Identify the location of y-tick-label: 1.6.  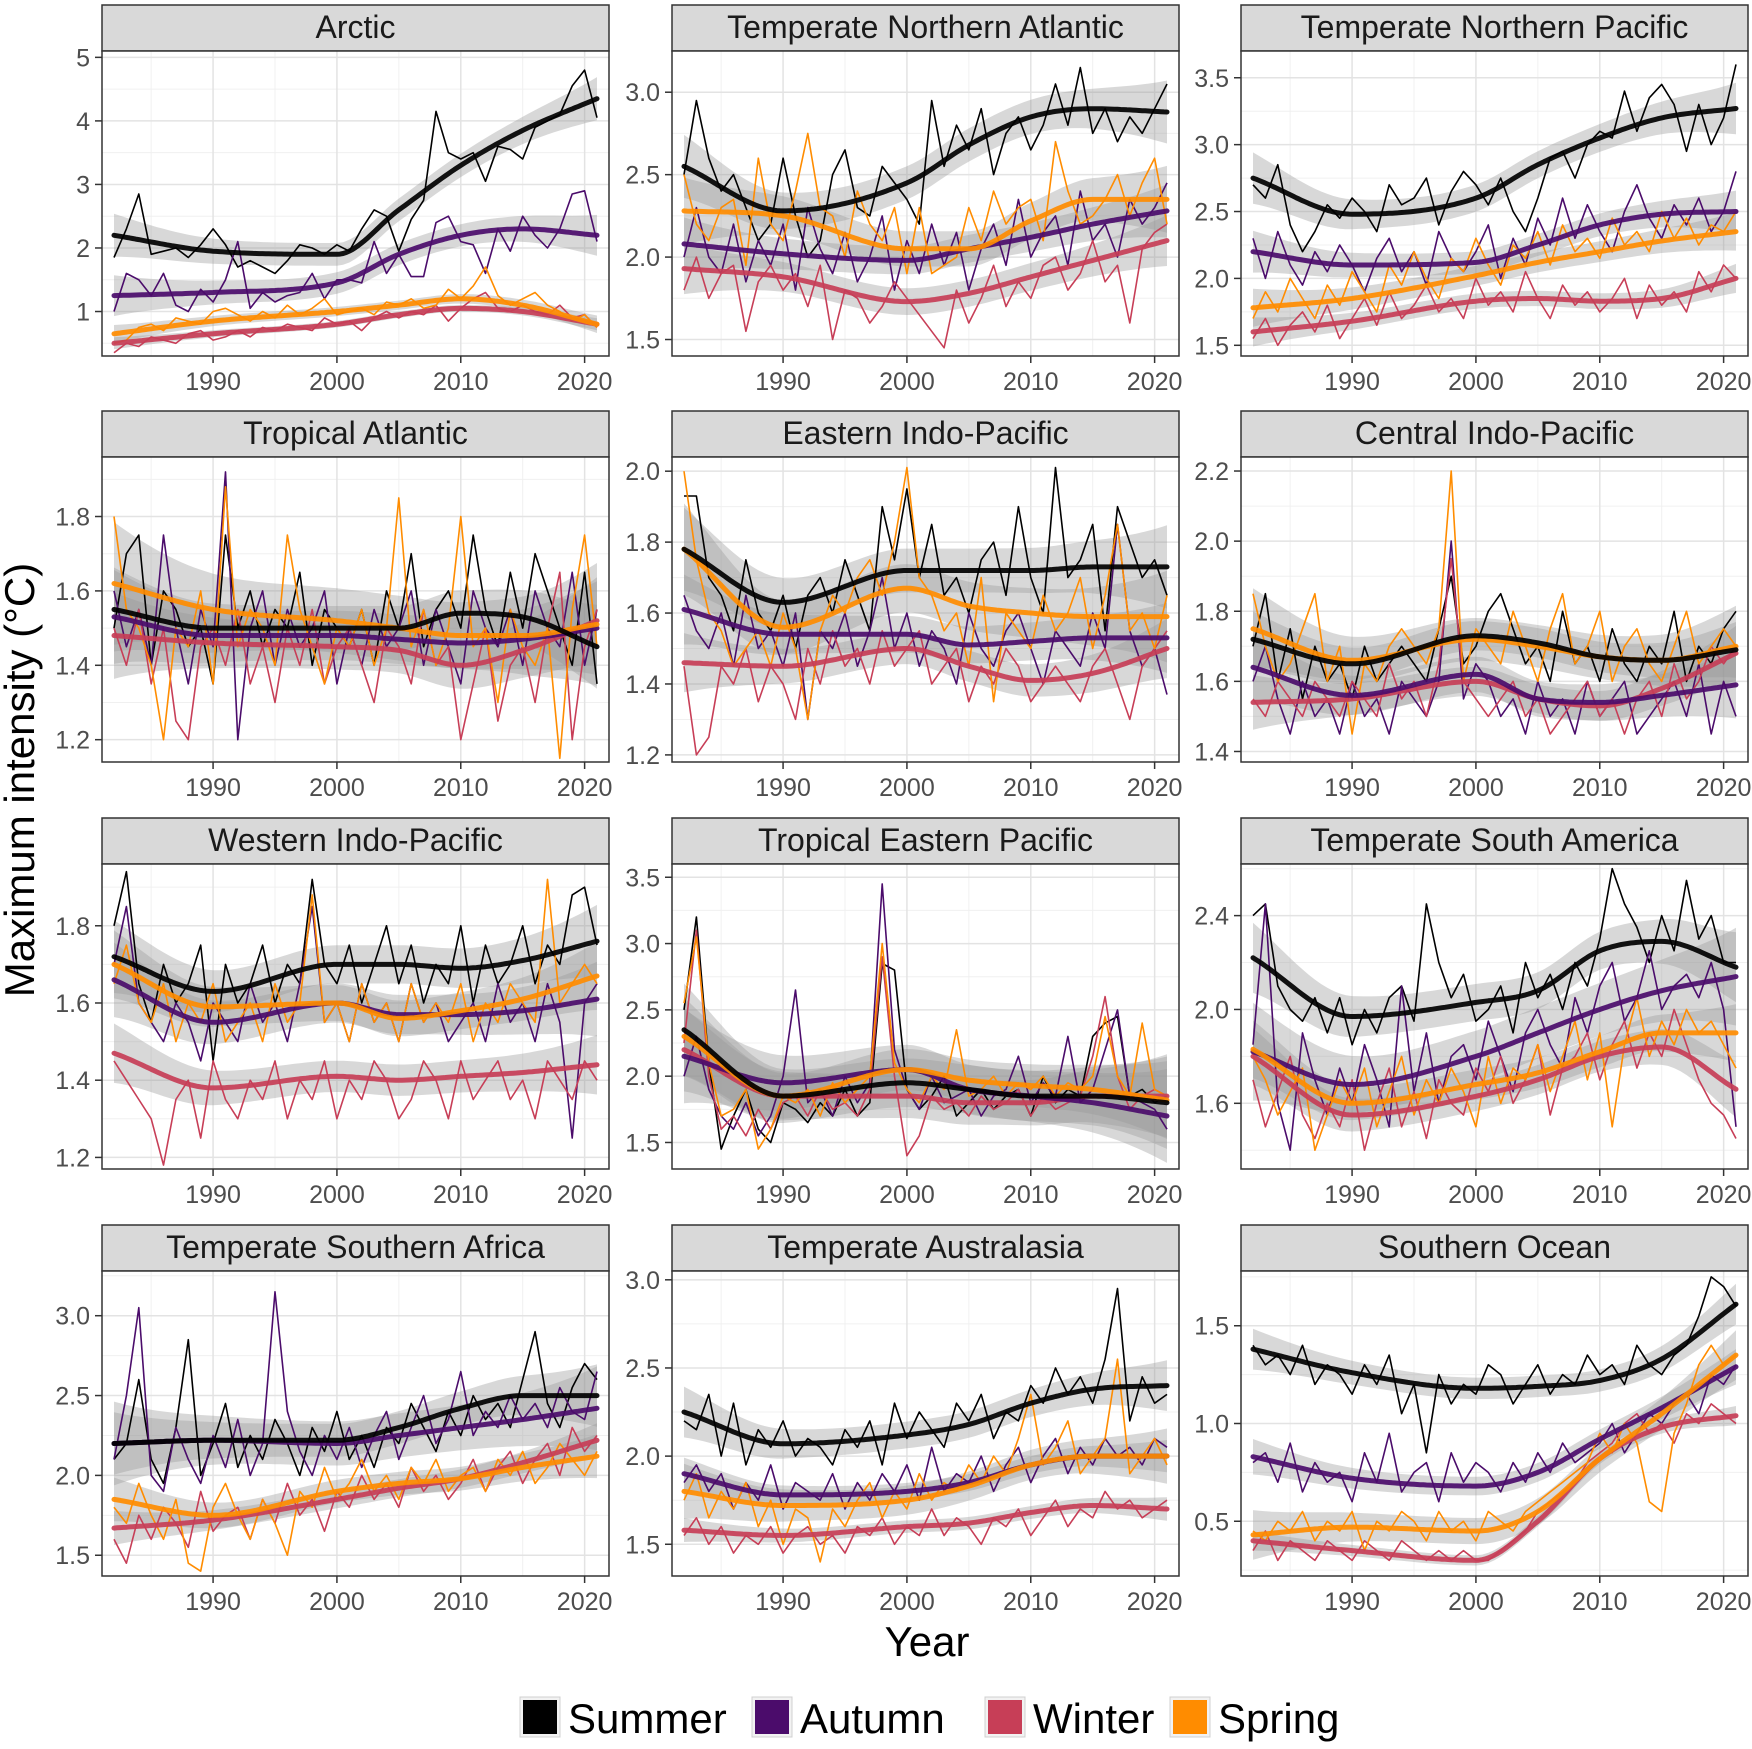
(1211, 1104).